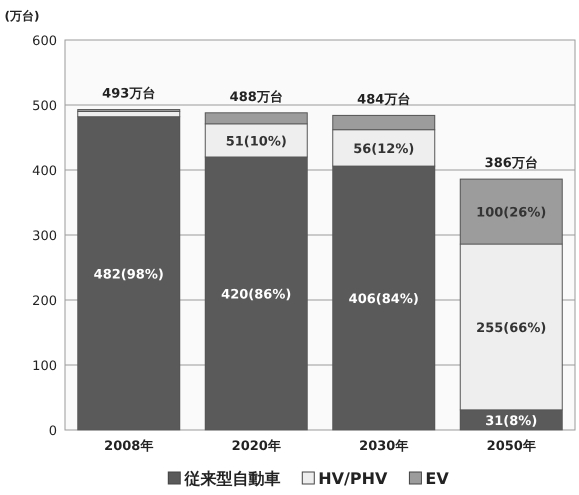 Image resolution: width=579 pixels, height=495 pixels. Describe the element at coordinates (129, 94) in the screenshot. I see `total-label: 493万台` at that location.